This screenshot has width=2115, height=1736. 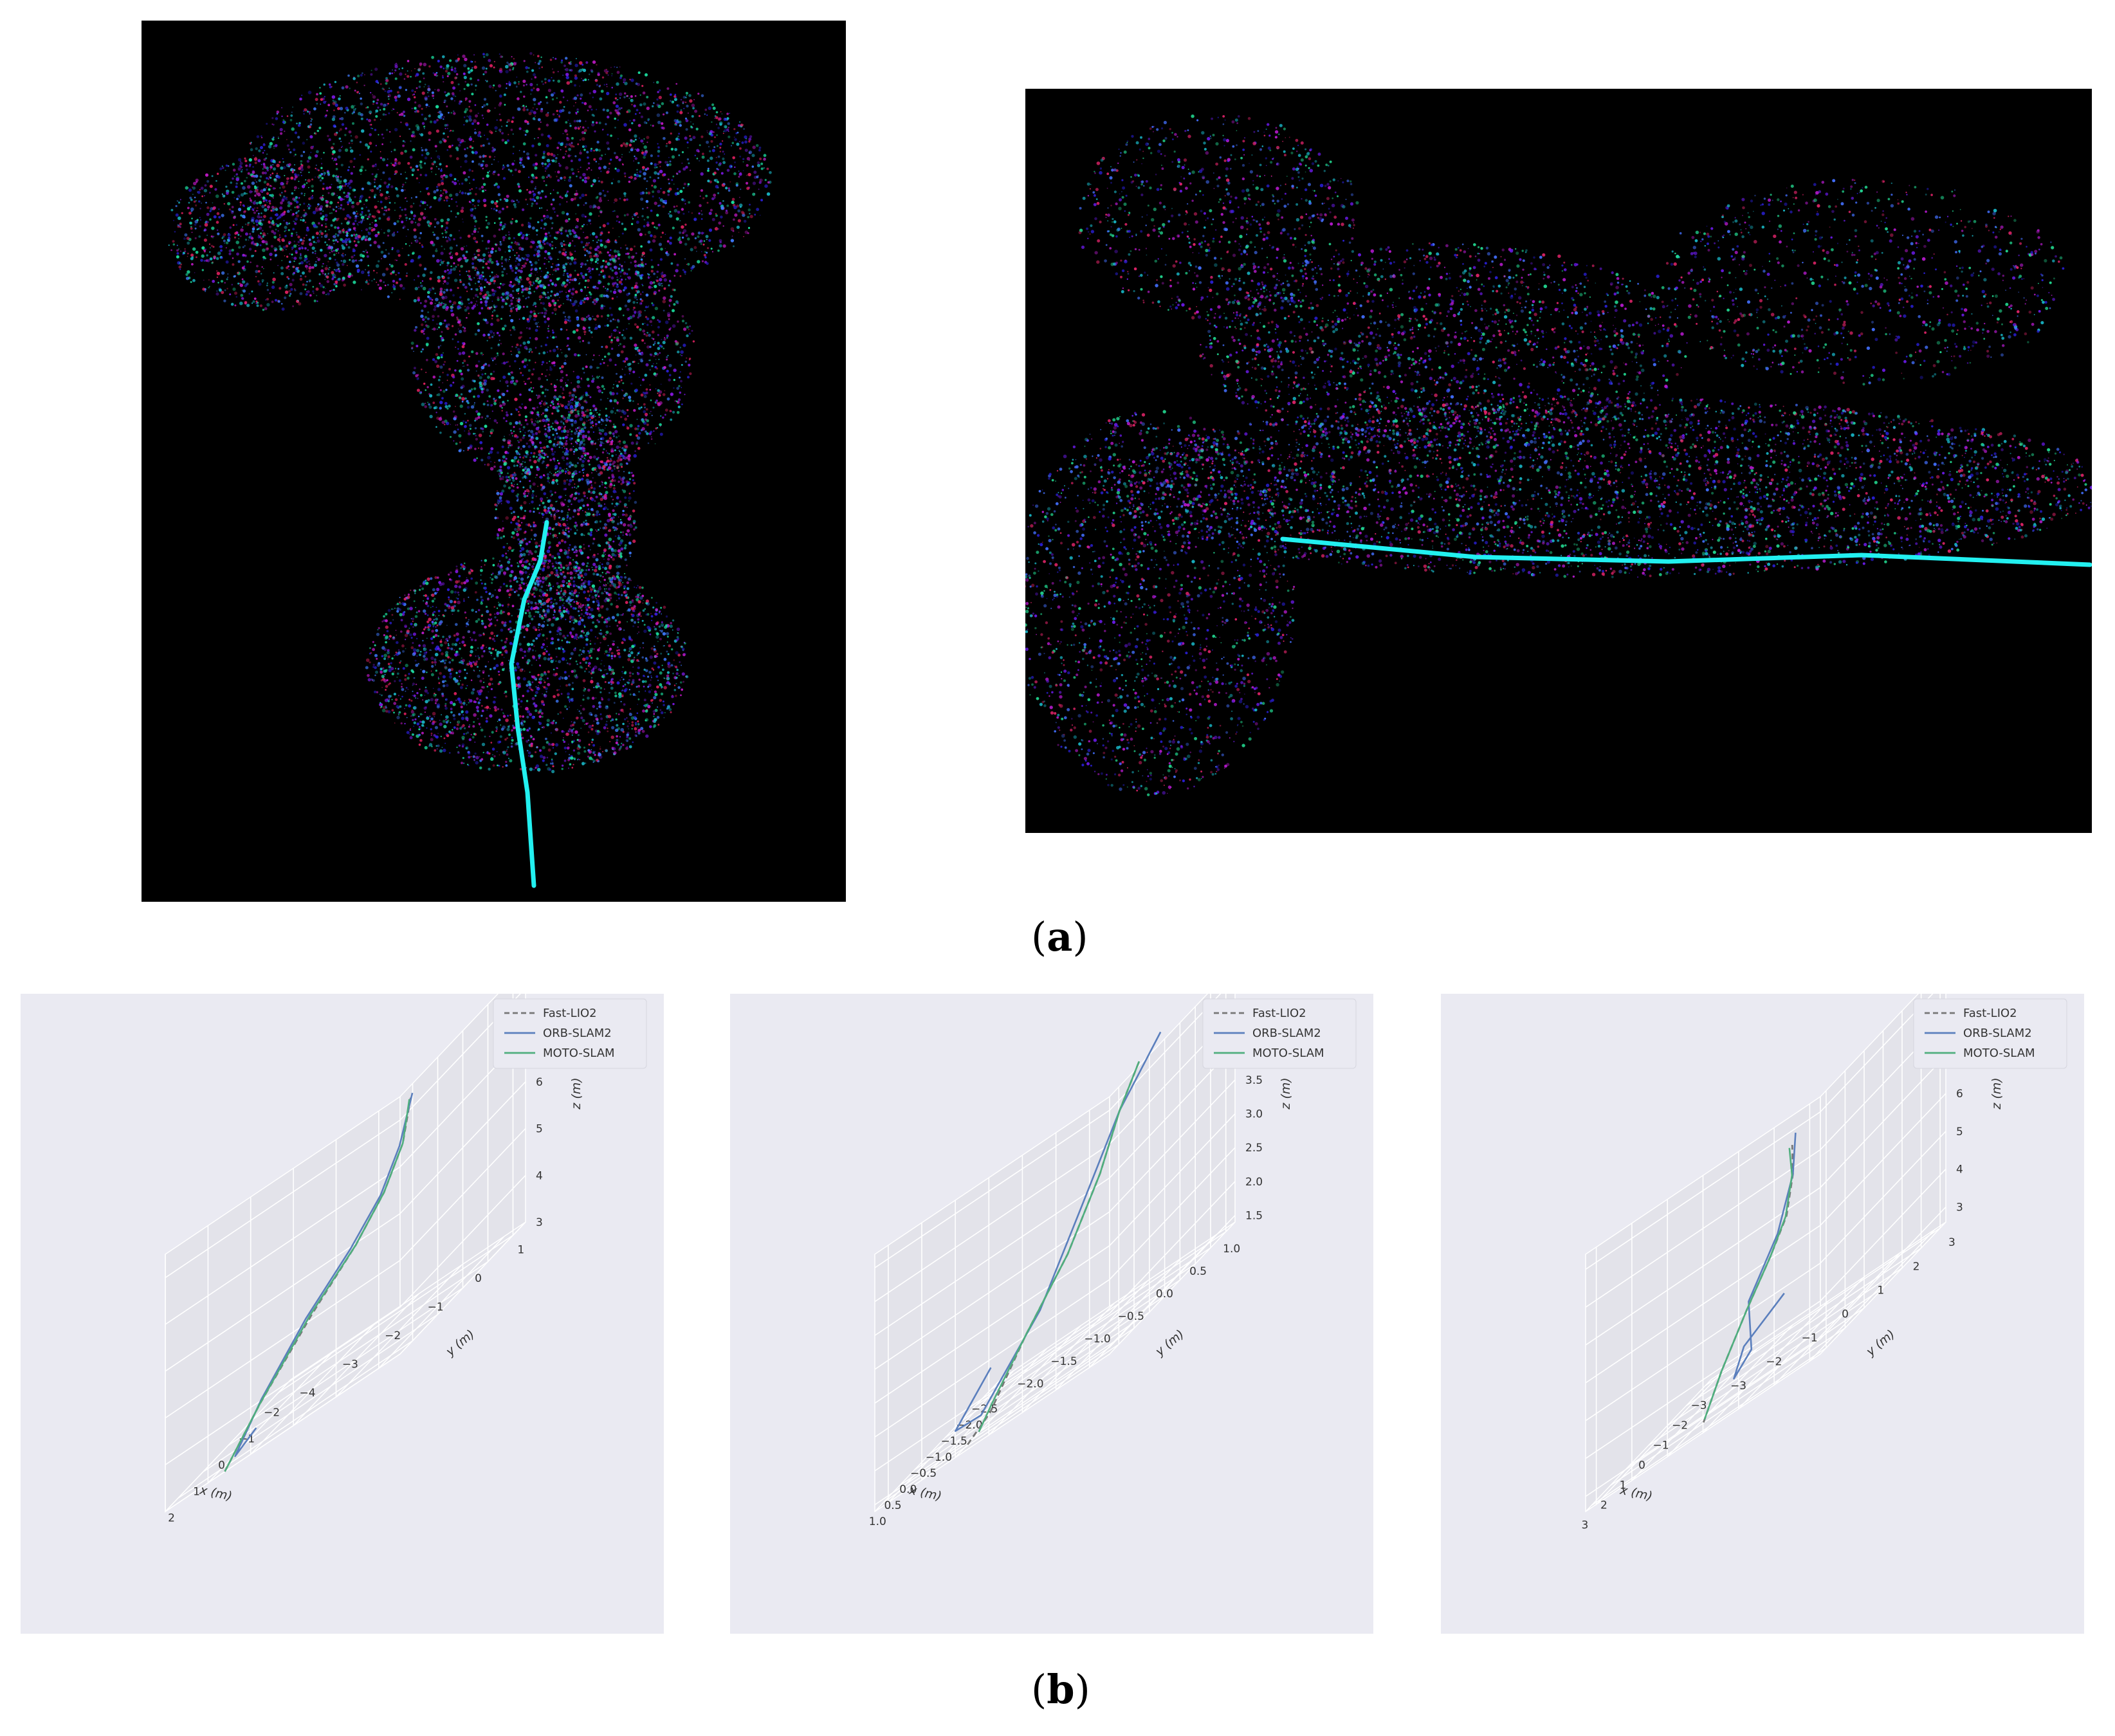 I want to click on z-tick-label: 8, so click(x=539, y=994).